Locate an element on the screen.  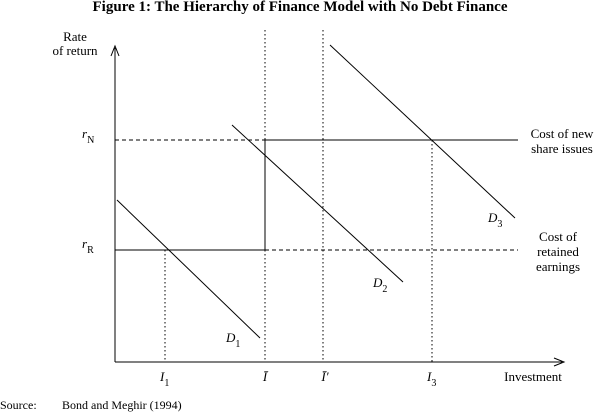
cost-label: retained is located at coordinates (558, 251).